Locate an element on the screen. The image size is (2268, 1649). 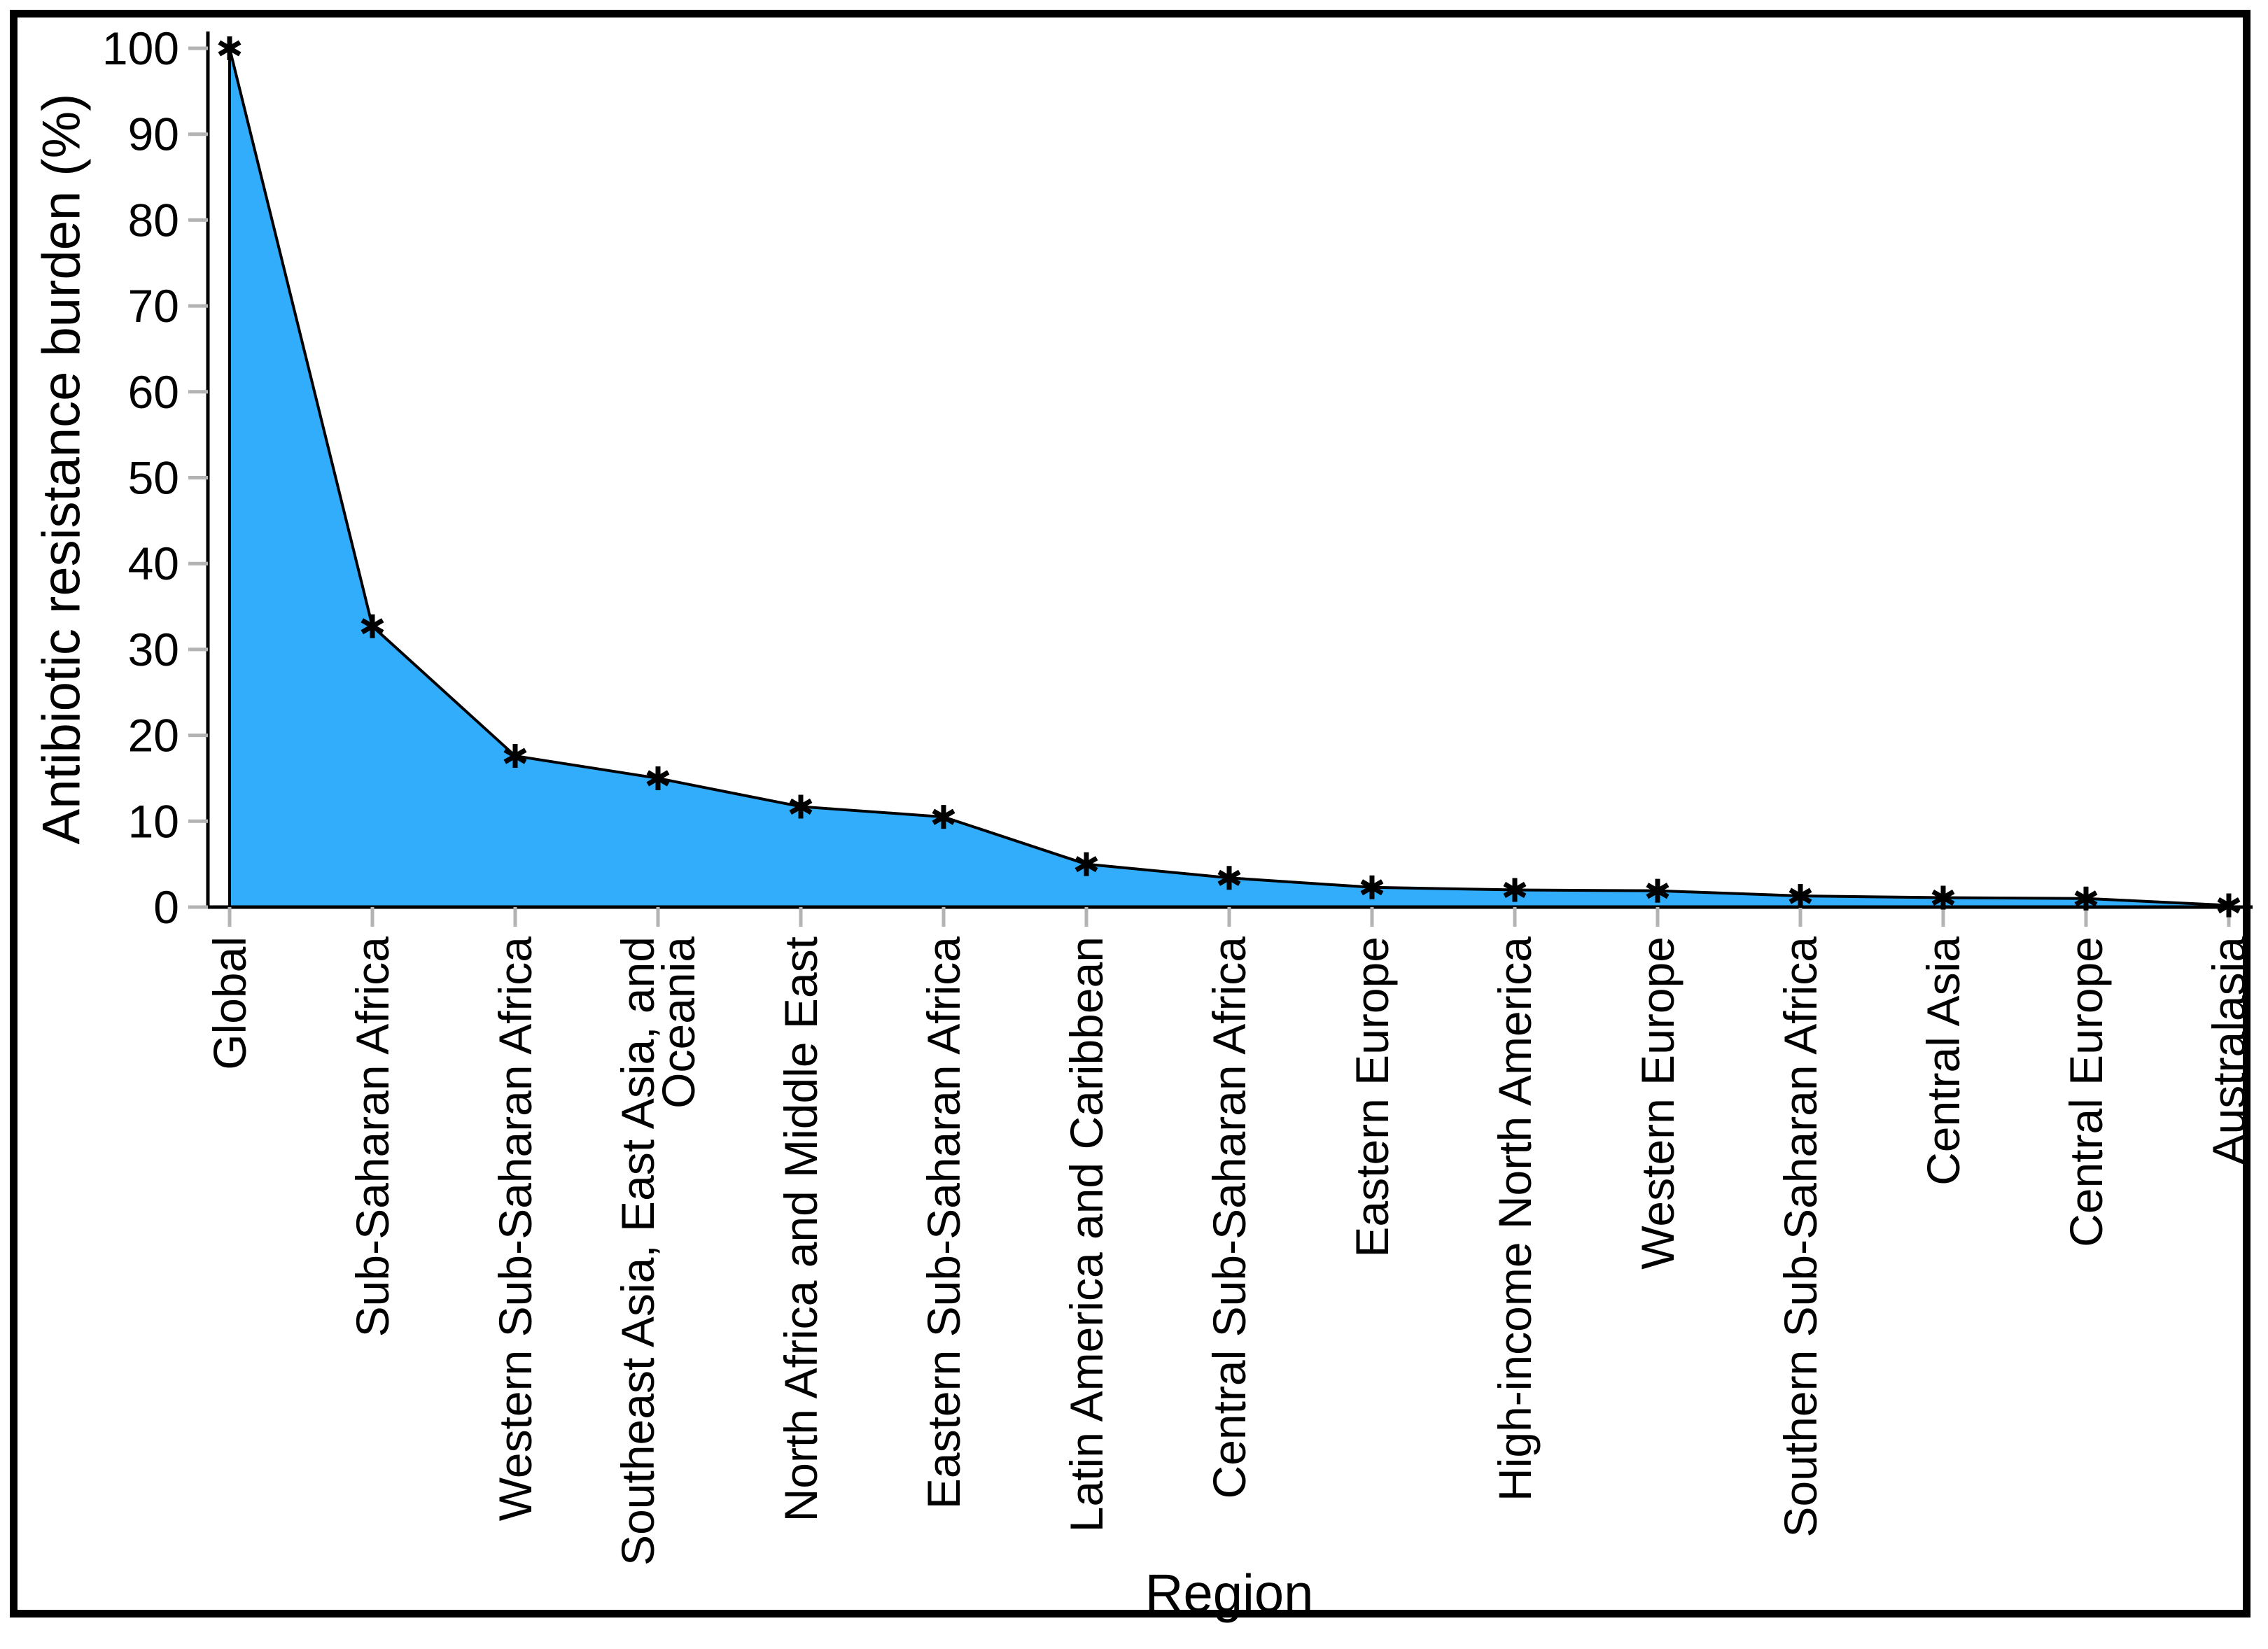
x-tick-label: High-income North America is located at coordinates (1515, 1218).